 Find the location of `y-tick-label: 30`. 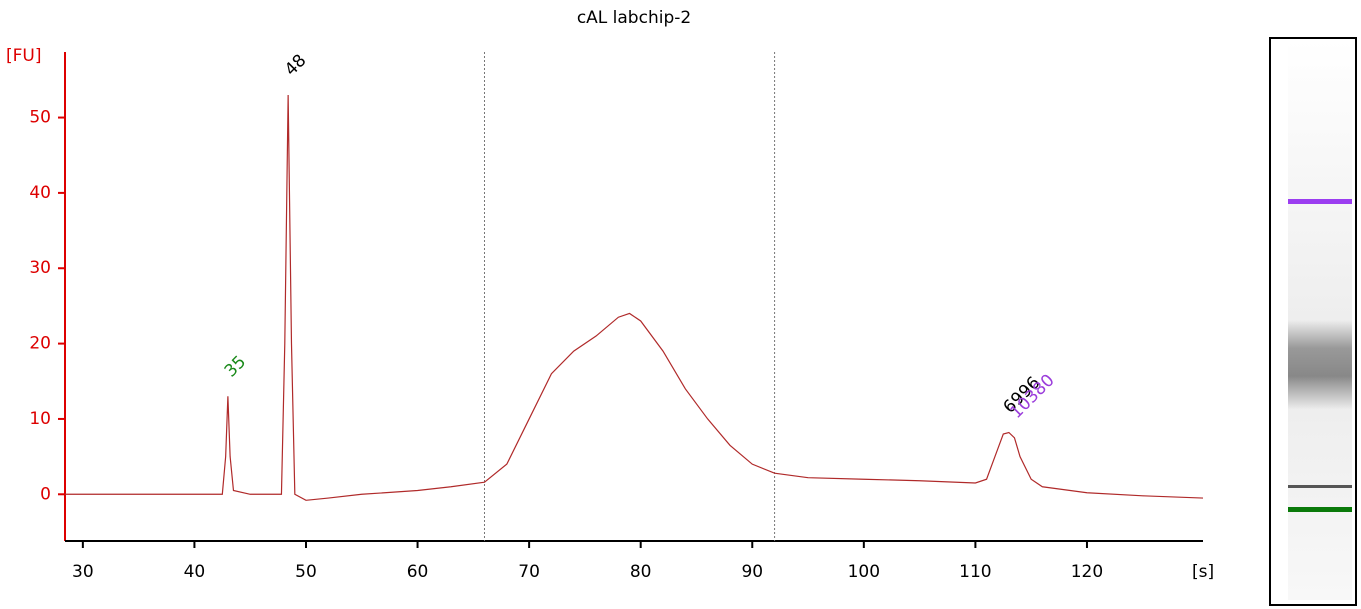

y-tick-label: 30 is located at coordinates (40, 268).